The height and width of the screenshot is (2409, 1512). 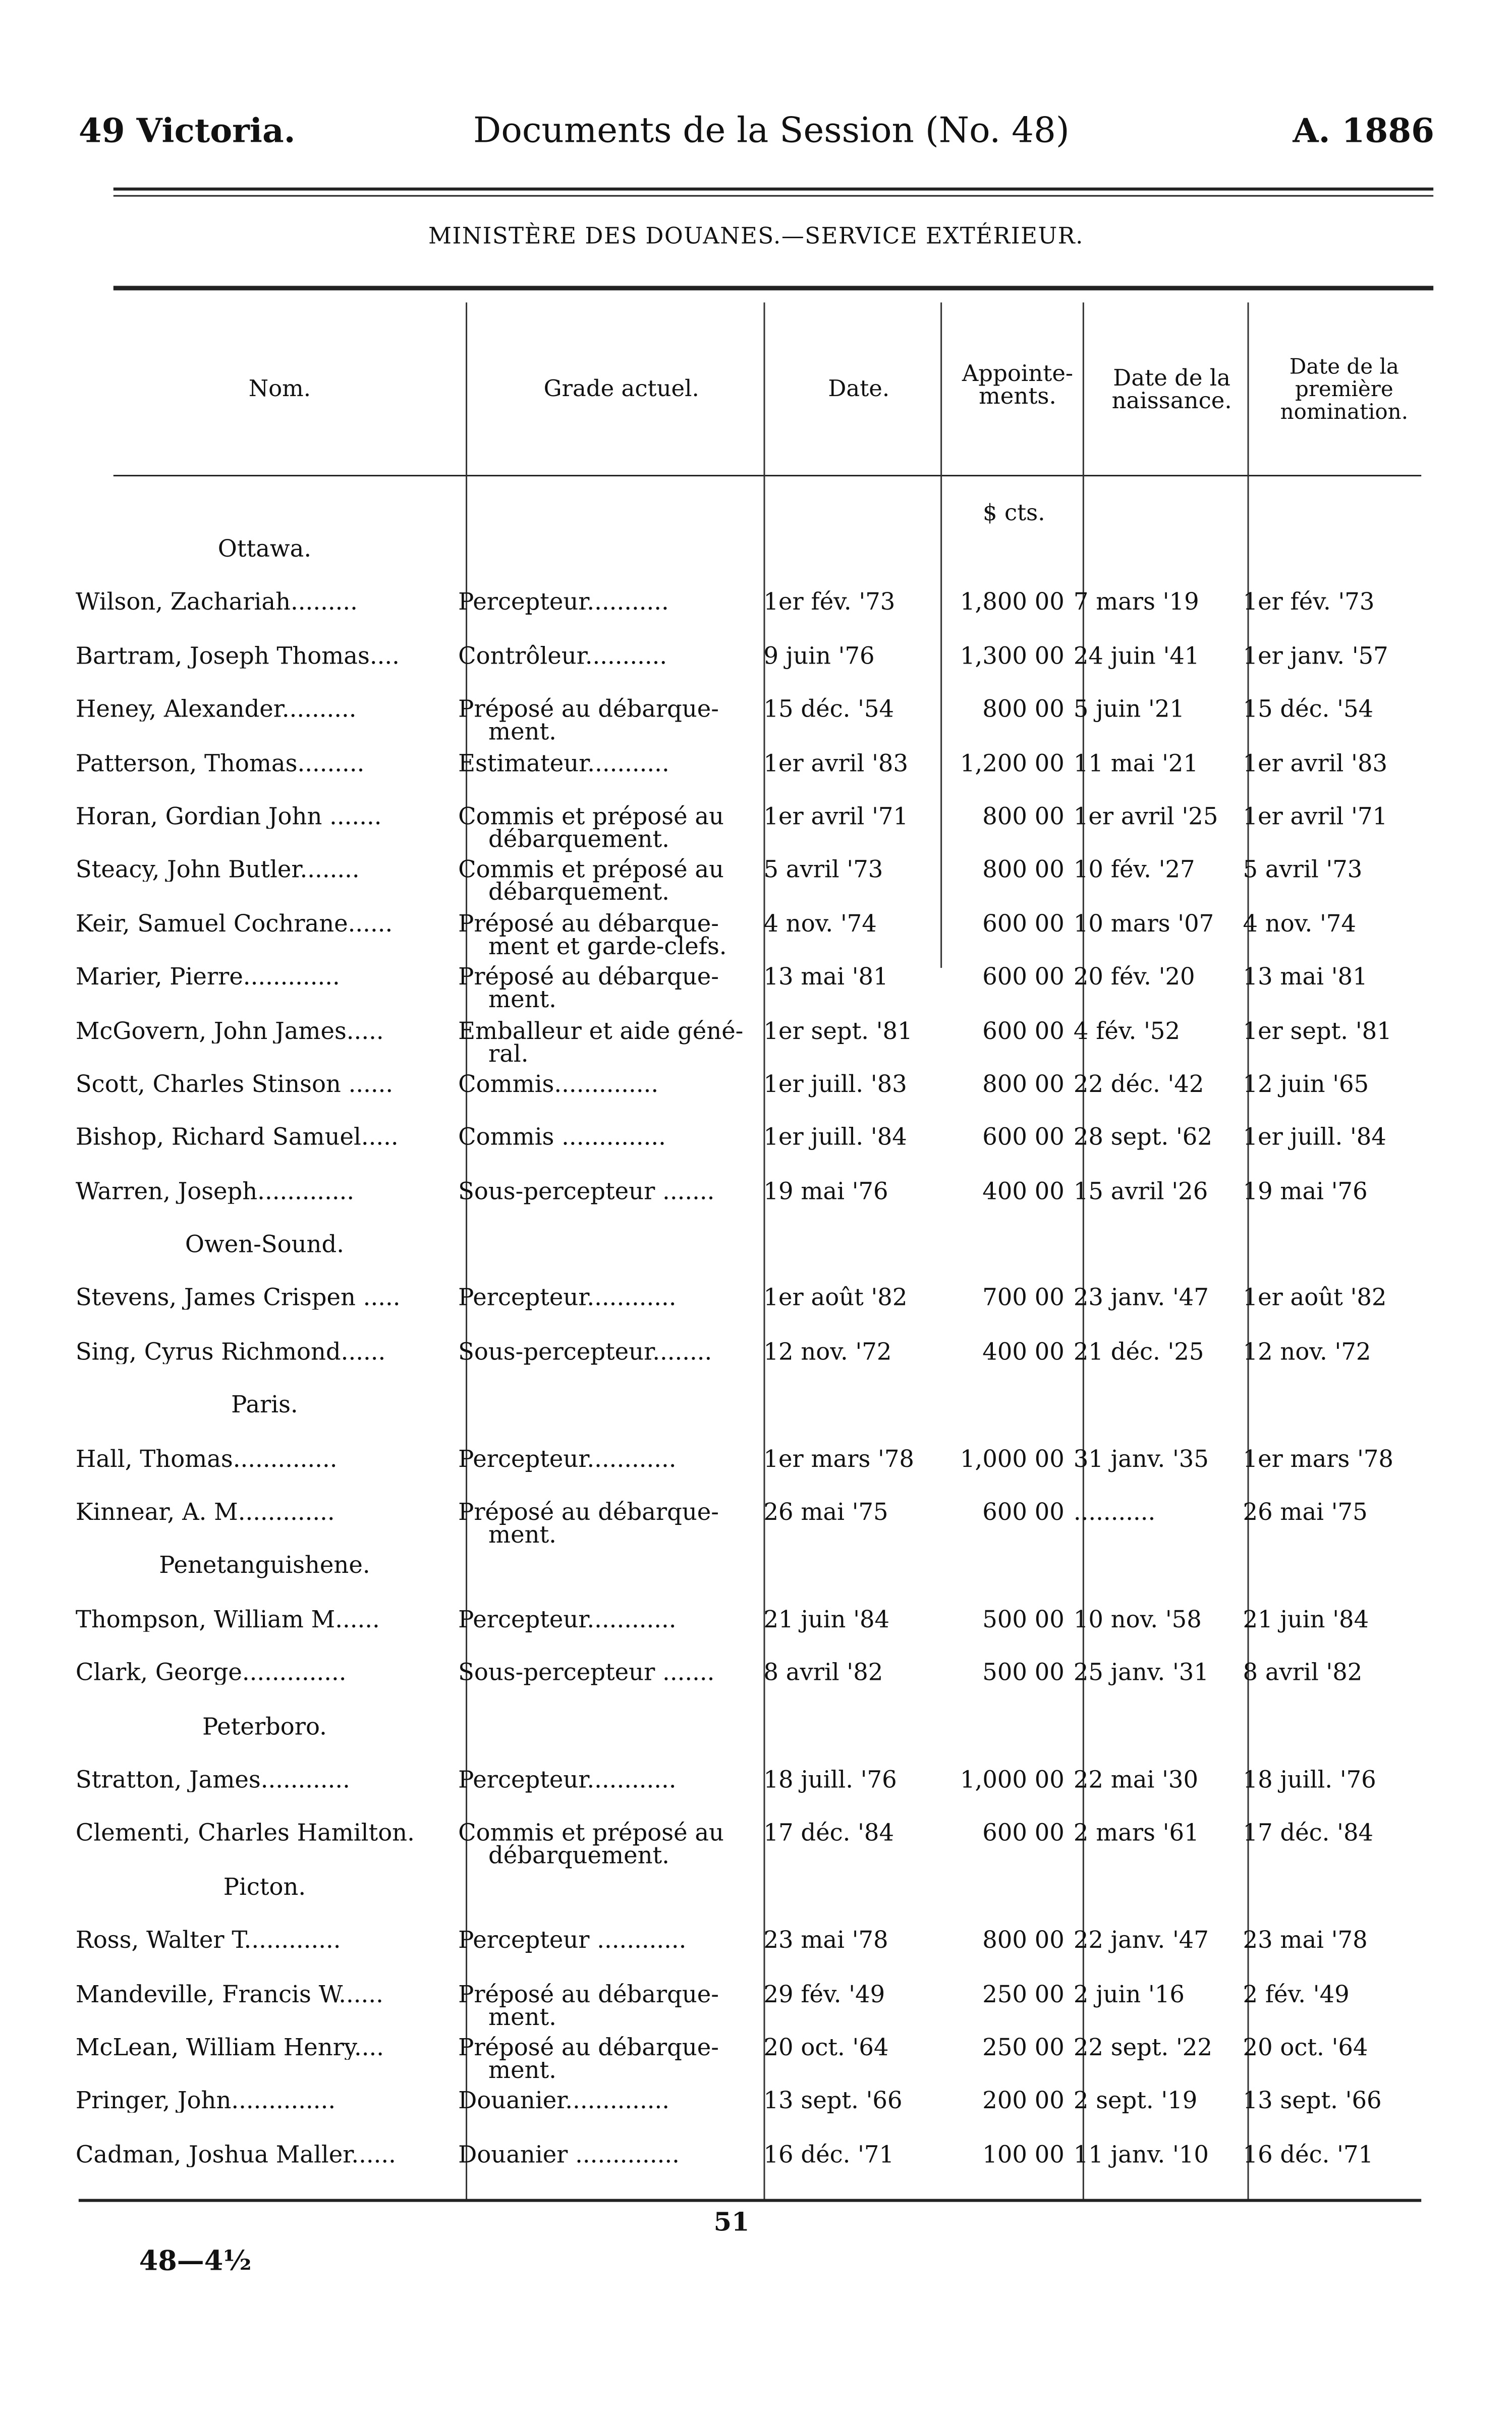 I want to click on birth-date-cell: 22 déc. '42, so click(x=1138, y=1084).